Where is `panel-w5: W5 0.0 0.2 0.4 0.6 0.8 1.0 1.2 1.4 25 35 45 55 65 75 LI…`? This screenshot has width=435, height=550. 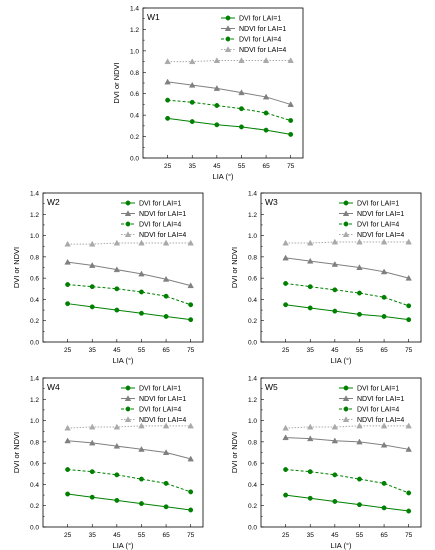
panel-w5: W5 0.0 0.2 0.4 0.6 0.8 1.0 1.2 1.4 25 35 45 55 65 75 LI… is located at coordinates (326, 463).